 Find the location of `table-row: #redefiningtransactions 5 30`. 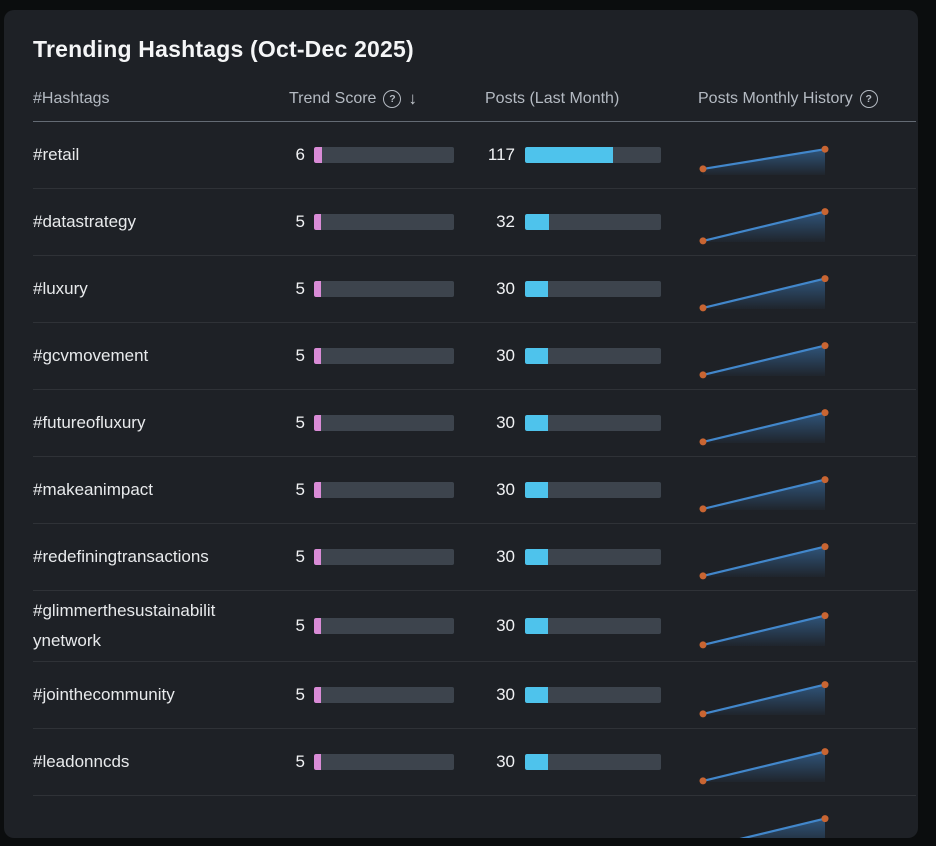

table-row: #redefiningtransactions 5 30 is located at coordinates (474, 557).